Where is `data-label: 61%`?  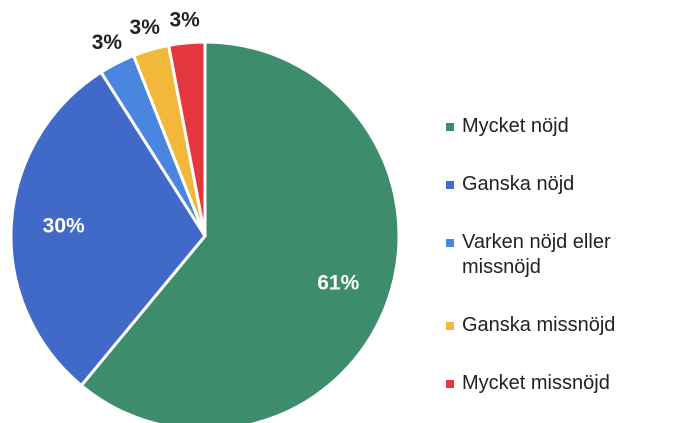
data-label: 61% is located at coordinates (338, 283).